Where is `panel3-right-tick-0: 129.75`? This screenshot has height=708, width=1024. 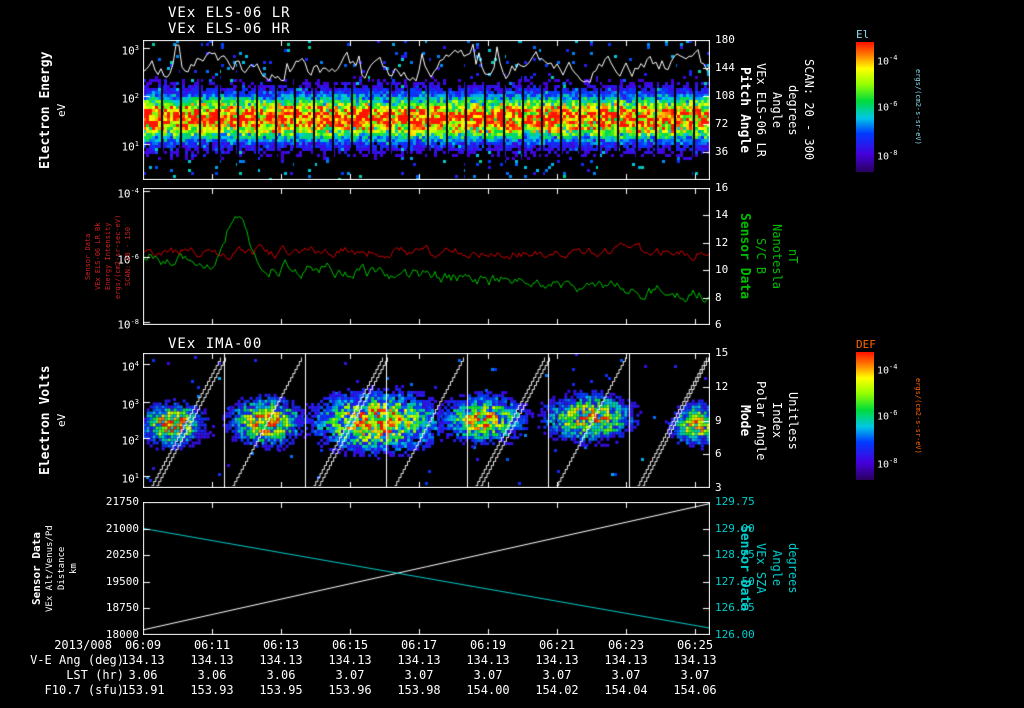
panel3-right-tick-0: 129.75 is located at coordinates (735, 501).